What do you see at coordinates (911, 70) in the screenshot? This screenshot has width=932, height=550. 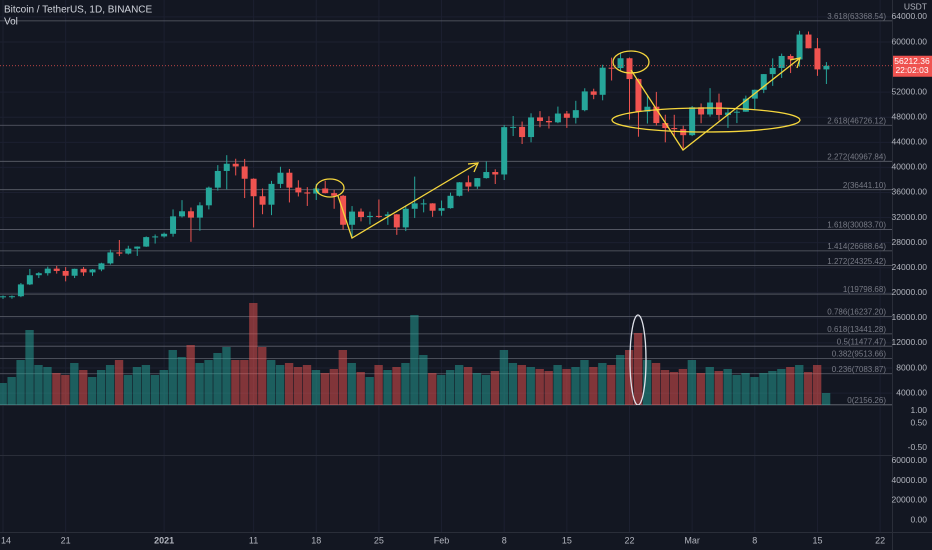 I see `countdown: 22:02:03` at bounding box center [911, 70].